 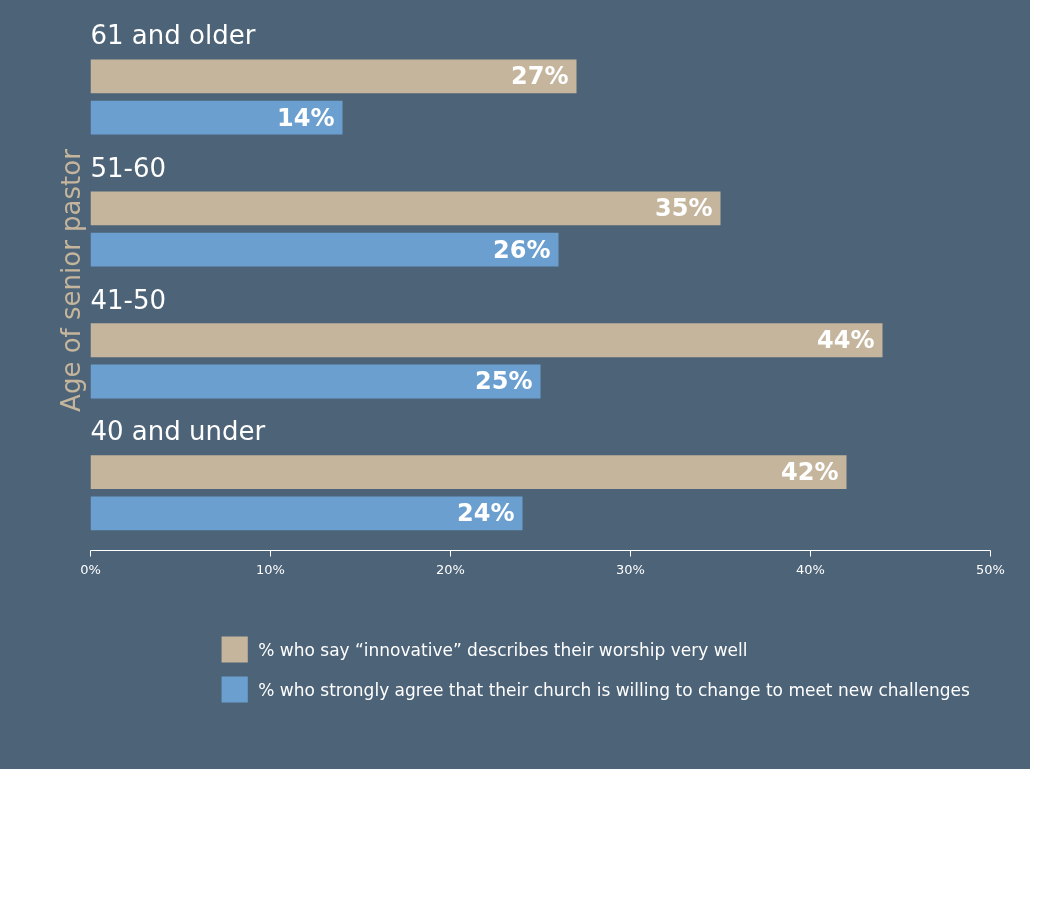 What do you see at coordinates (450, 569) in the screenshot?
I see `x-tick-label: 20%` at bounding box center [450, 569].